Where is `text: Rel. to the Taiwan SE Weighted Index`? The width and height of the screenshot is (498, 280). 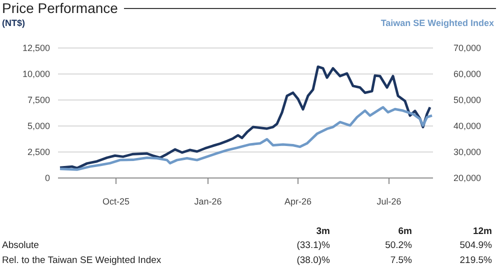
text: Rel. to the Taiwan SE Weighted Index is located at coordinates (82, 260).